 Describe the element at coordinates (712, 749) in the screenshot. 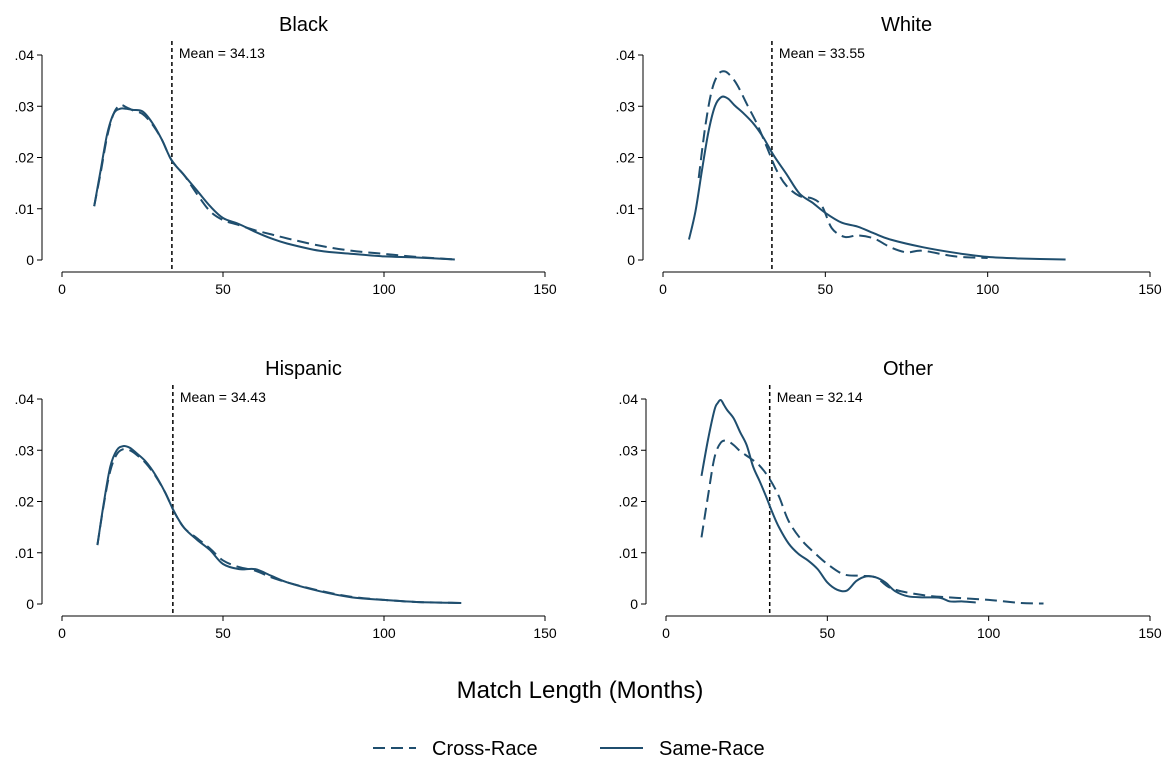

I see `legend-label: Same-Race` at that location.